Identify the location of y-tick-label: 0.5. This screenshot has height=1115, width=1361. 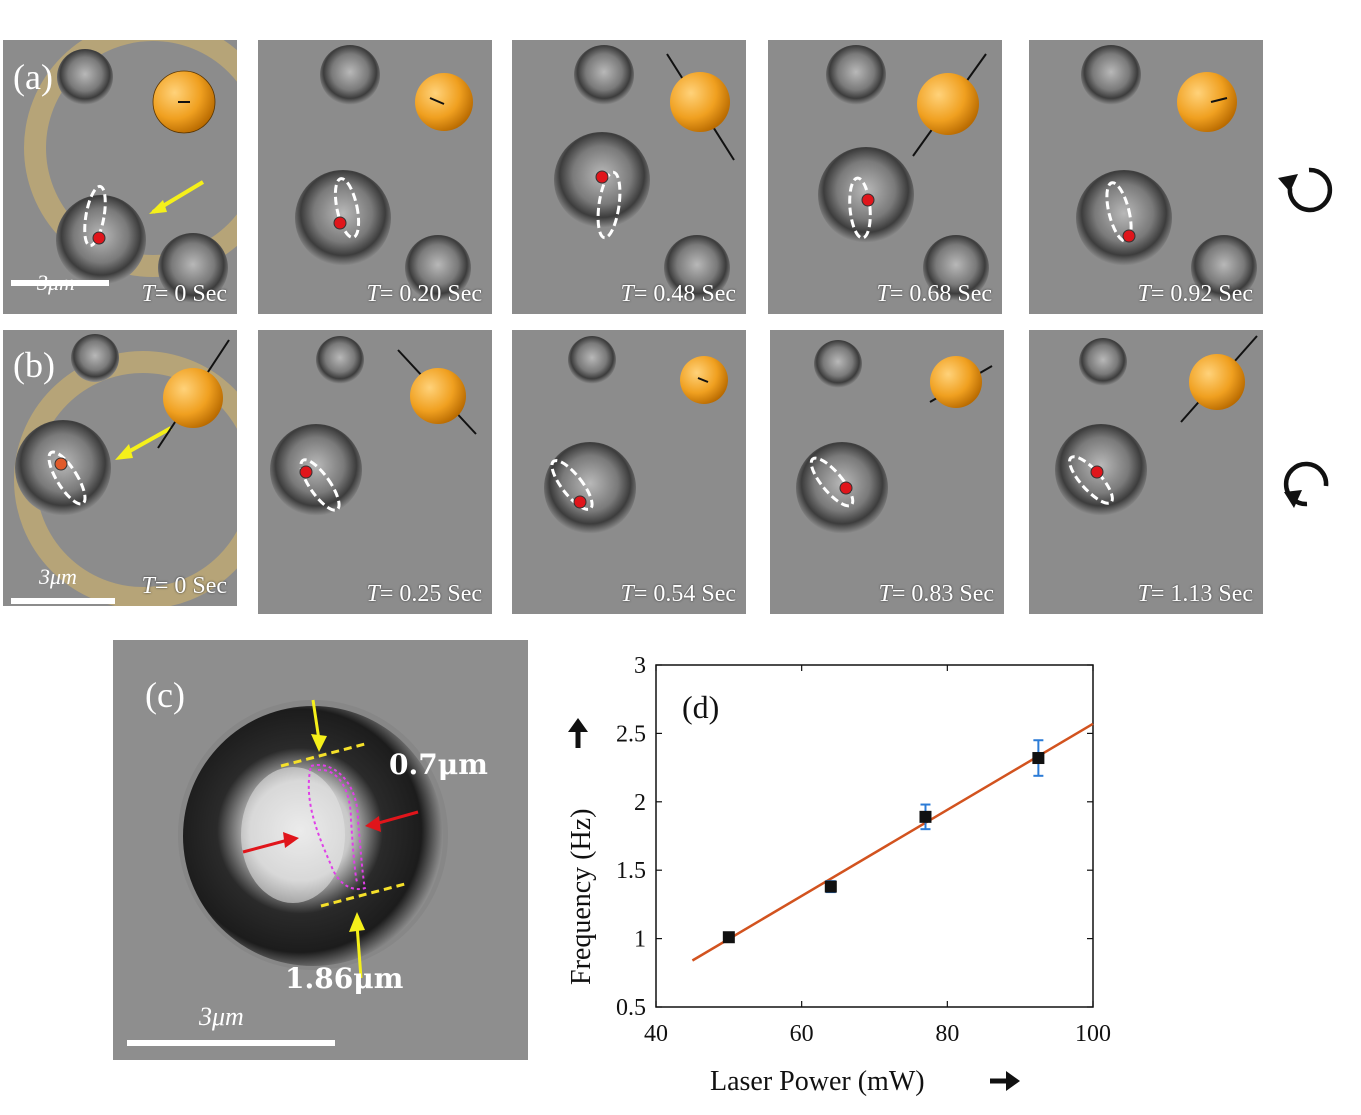
(631, 1008).